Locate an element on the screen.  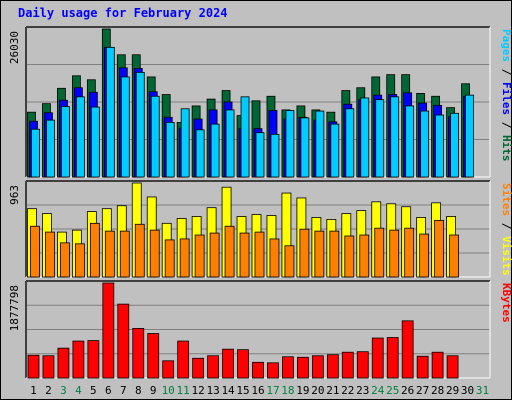
day-label-14: 14 is located at coordinates (228, 390).